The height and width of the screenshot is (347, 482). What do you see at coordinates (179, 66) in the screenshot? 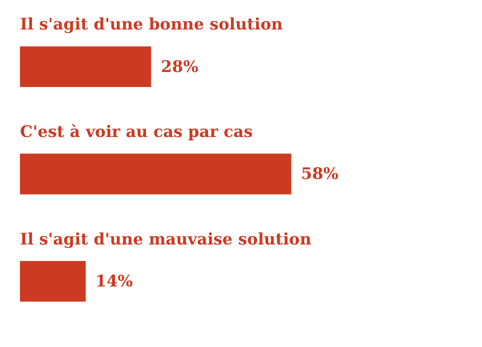
I see `data-label: 28%` at bounding box center [179, 66].